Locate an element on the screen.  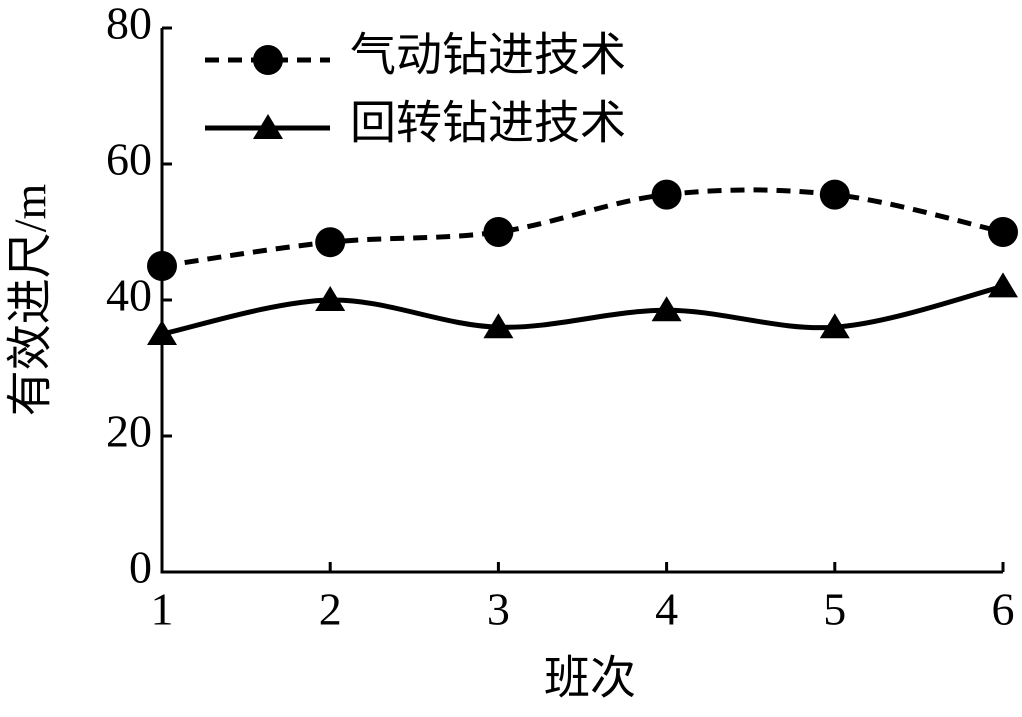
legend-label: 气动钻进技术 is located at coordinates (488, 55).